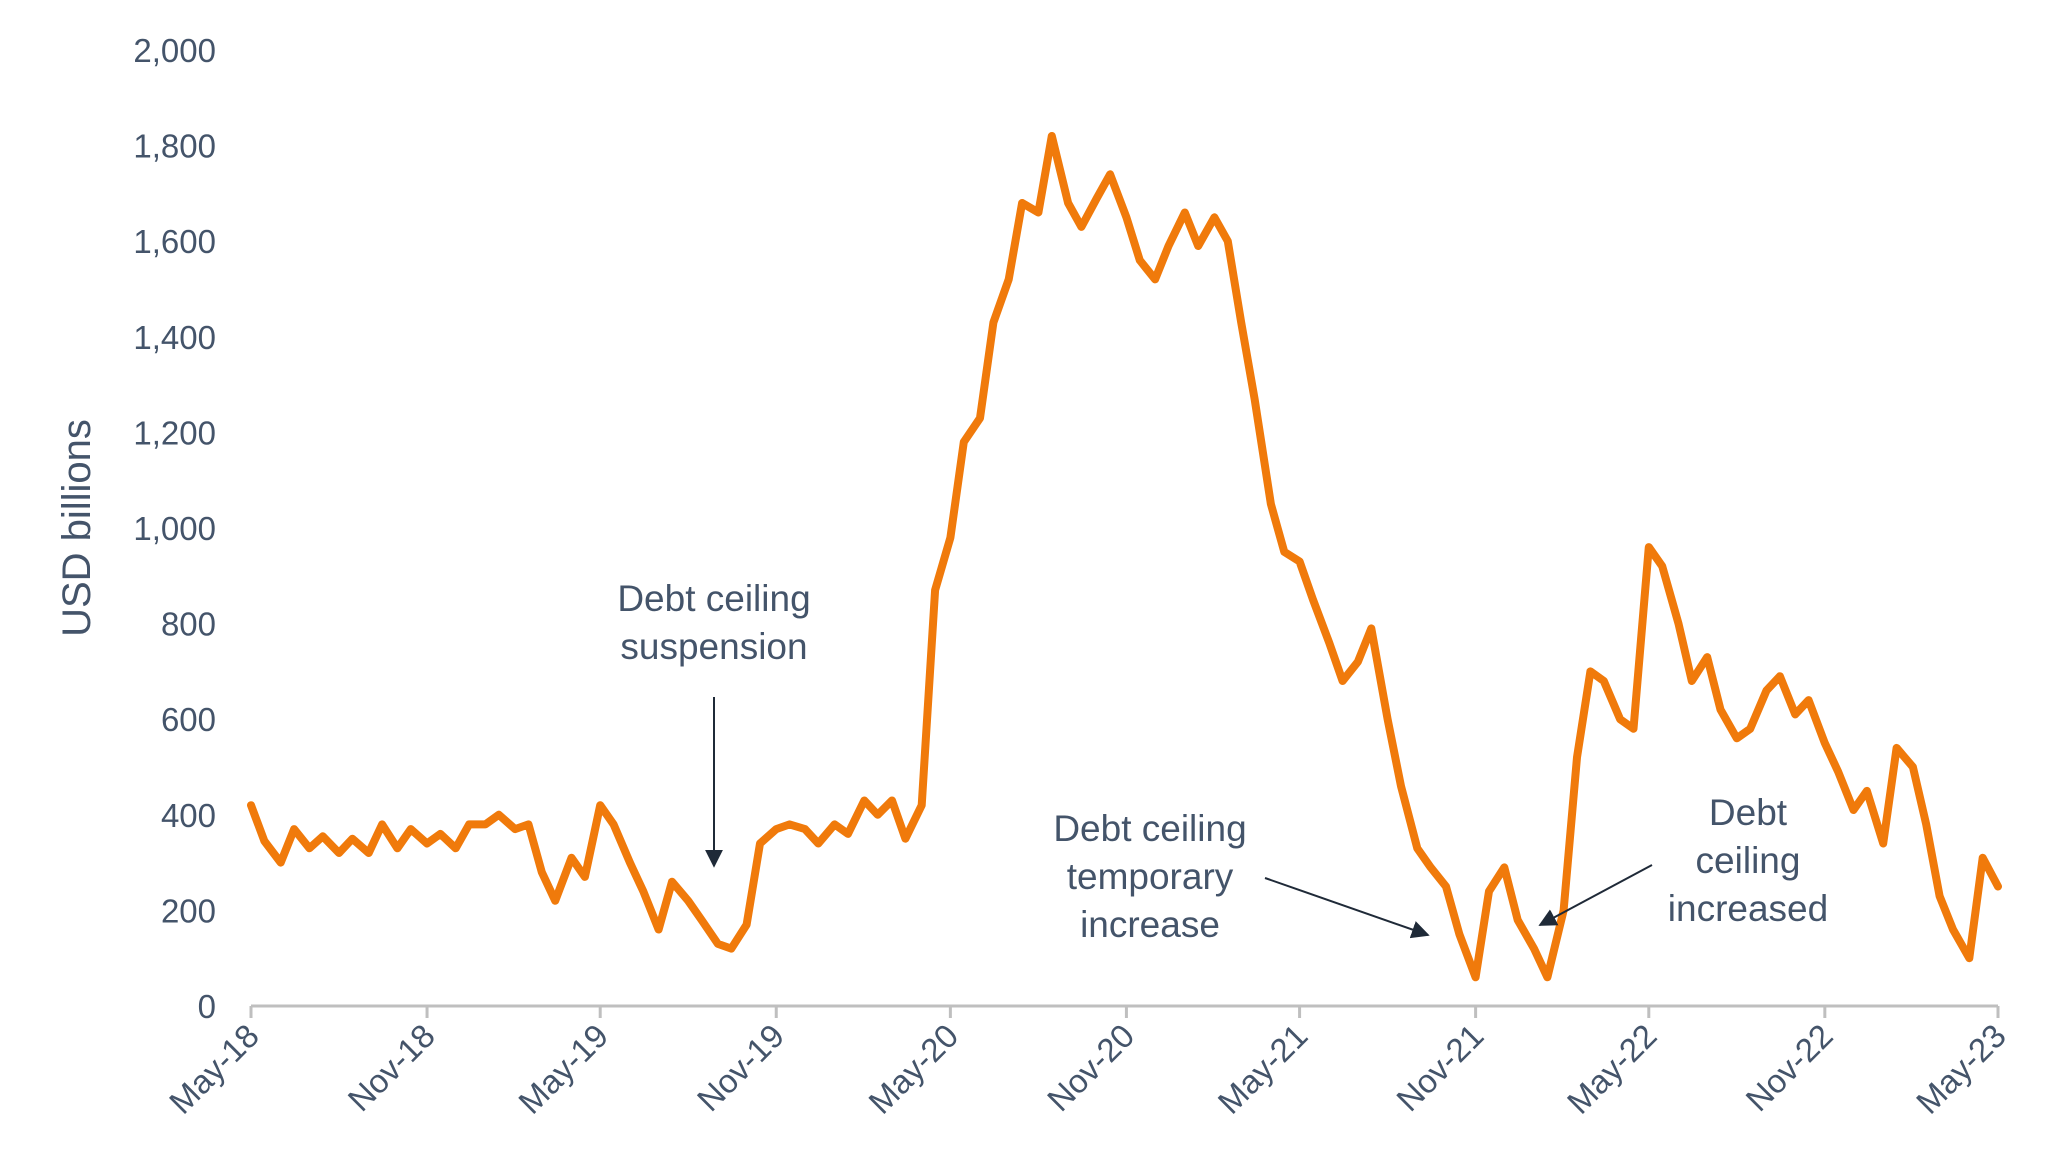 The height and width of the screenshot is (1157, 2048). I want to click on y-tick-label: 600, so click(188, 719).